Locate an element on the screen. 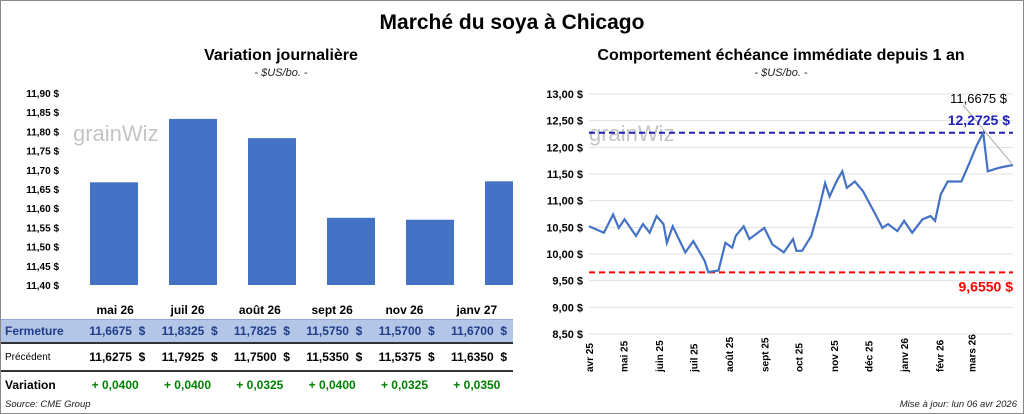 This screenshot has width=1024, height=414. cell: 11,6675 $ is located at coordinates (117, 330).